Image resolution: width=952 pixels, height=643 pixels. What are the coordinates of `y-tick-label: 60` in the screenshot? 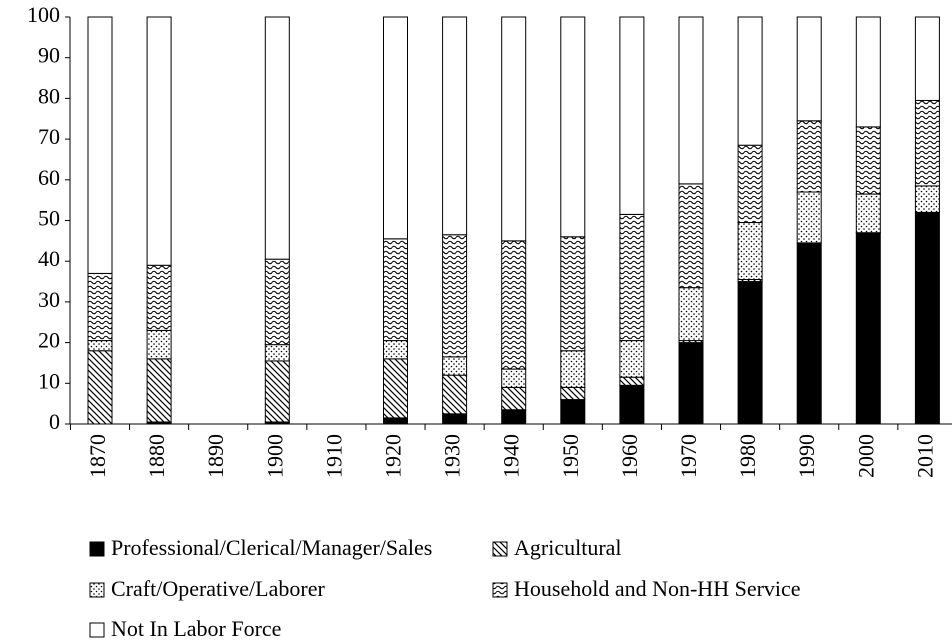 It's located at (49, 177).